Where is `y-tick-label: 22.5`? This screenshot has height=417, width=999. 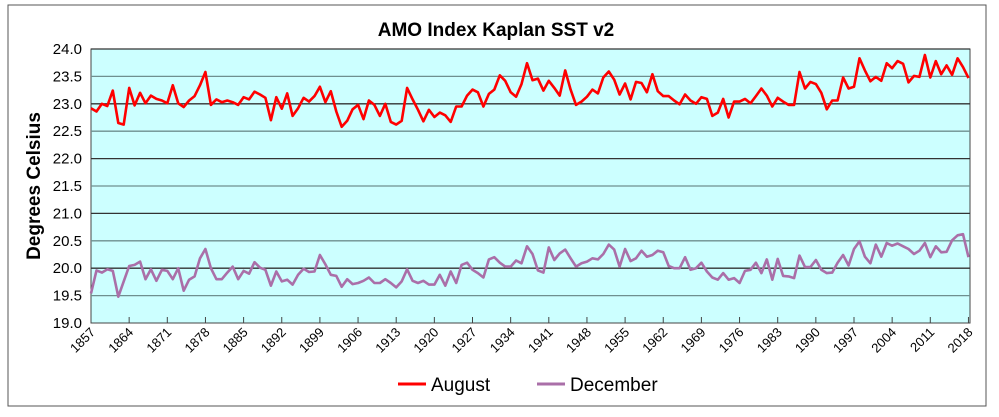 y-tick-label: 22.5 is located at coordinates (67, 131).